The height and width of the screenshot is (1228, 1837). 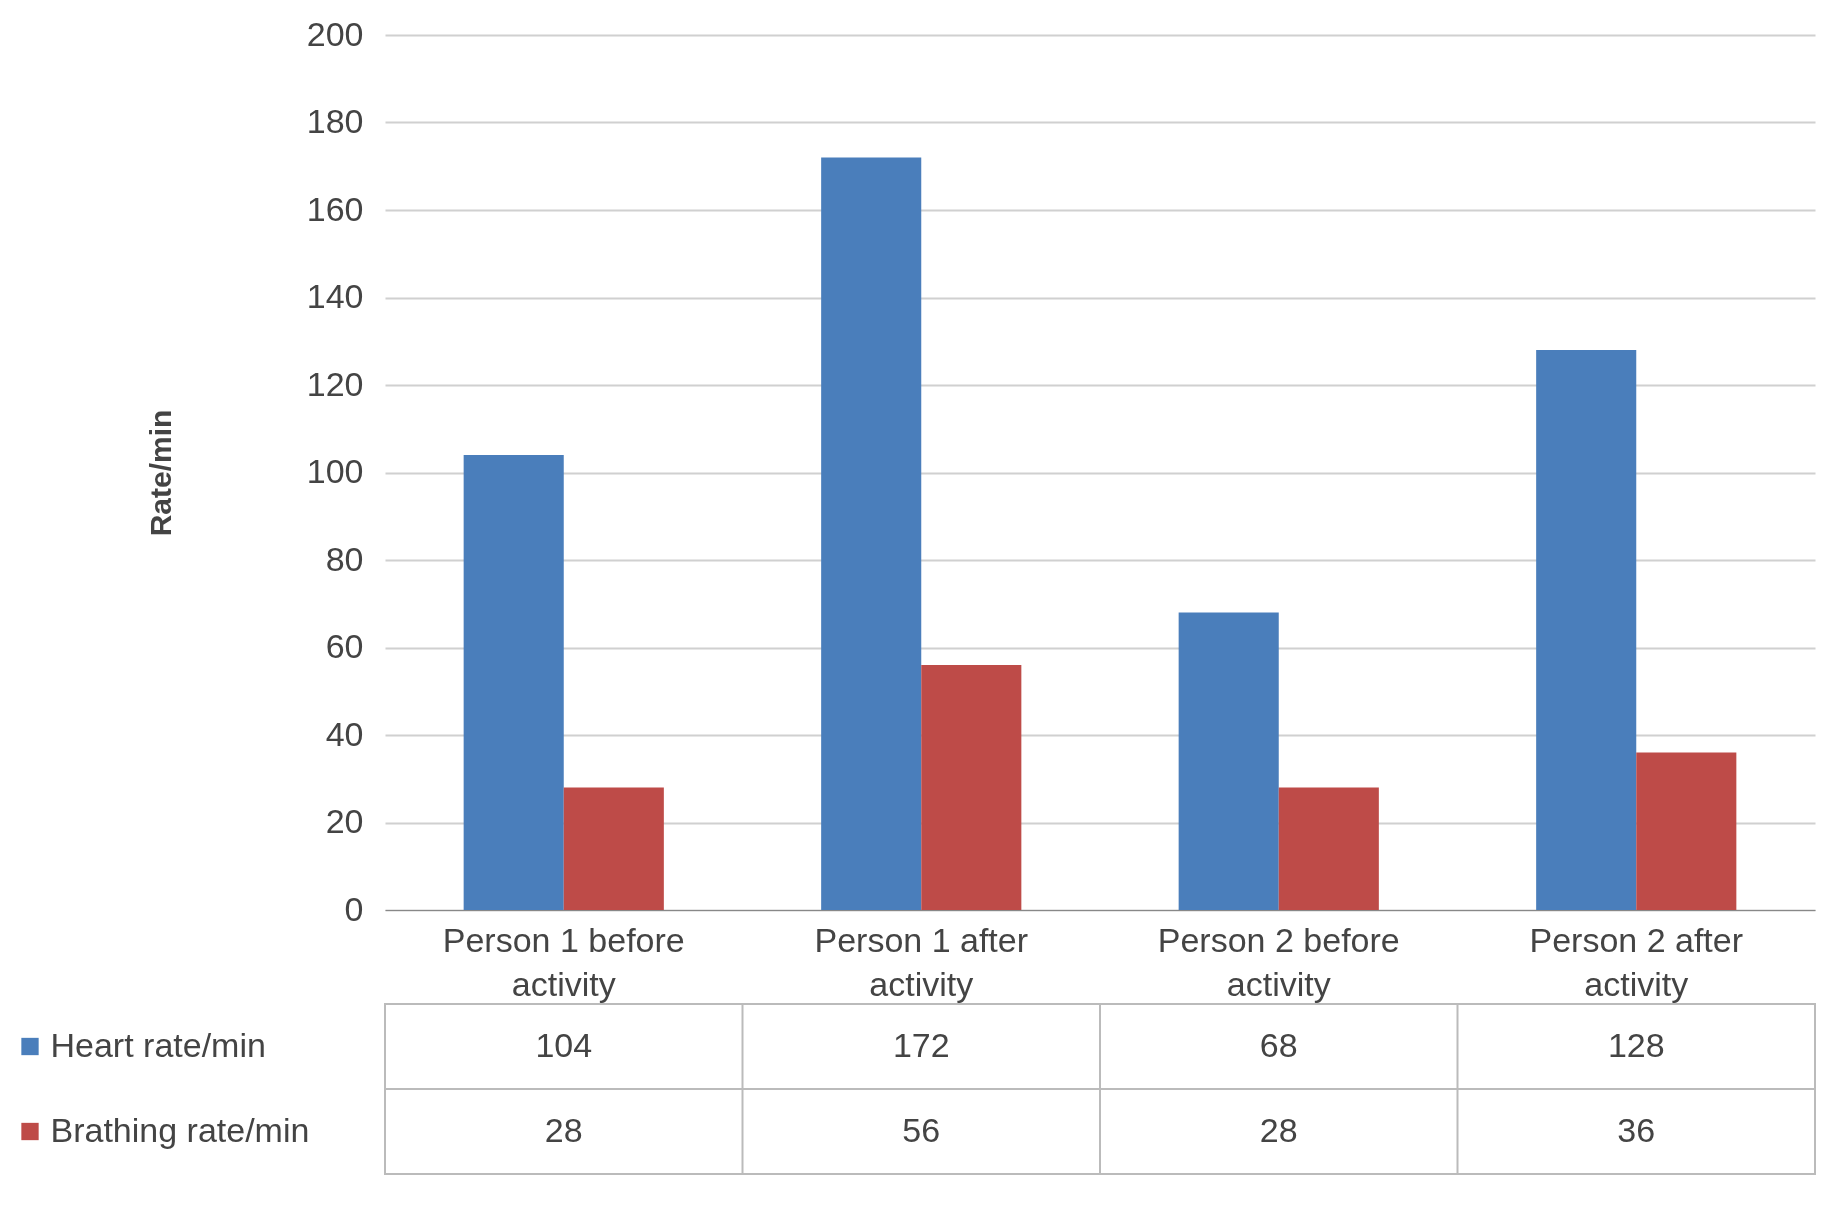 What do you see at coordinates (344, 558) in the screenshot?
I see `y-tick-label: 80` at bounding box center [344, 558].